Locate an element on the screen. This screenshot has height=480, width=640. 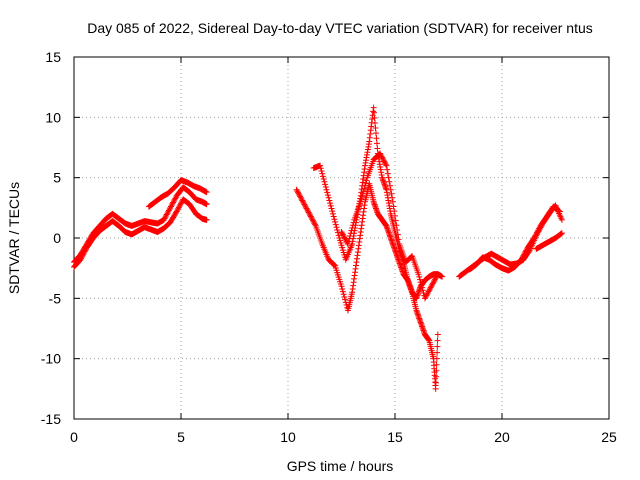
series-arc-c is located at coordinates (177, 193).